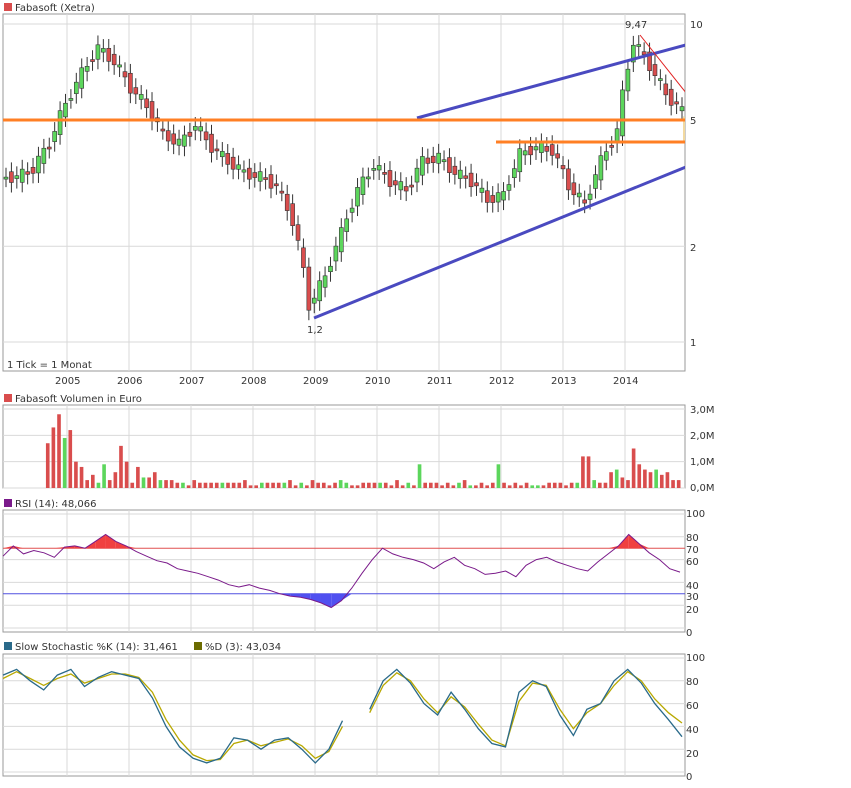 This screenshot has height=788, width=851. I want to click on highlight-area, so click(684, 129).